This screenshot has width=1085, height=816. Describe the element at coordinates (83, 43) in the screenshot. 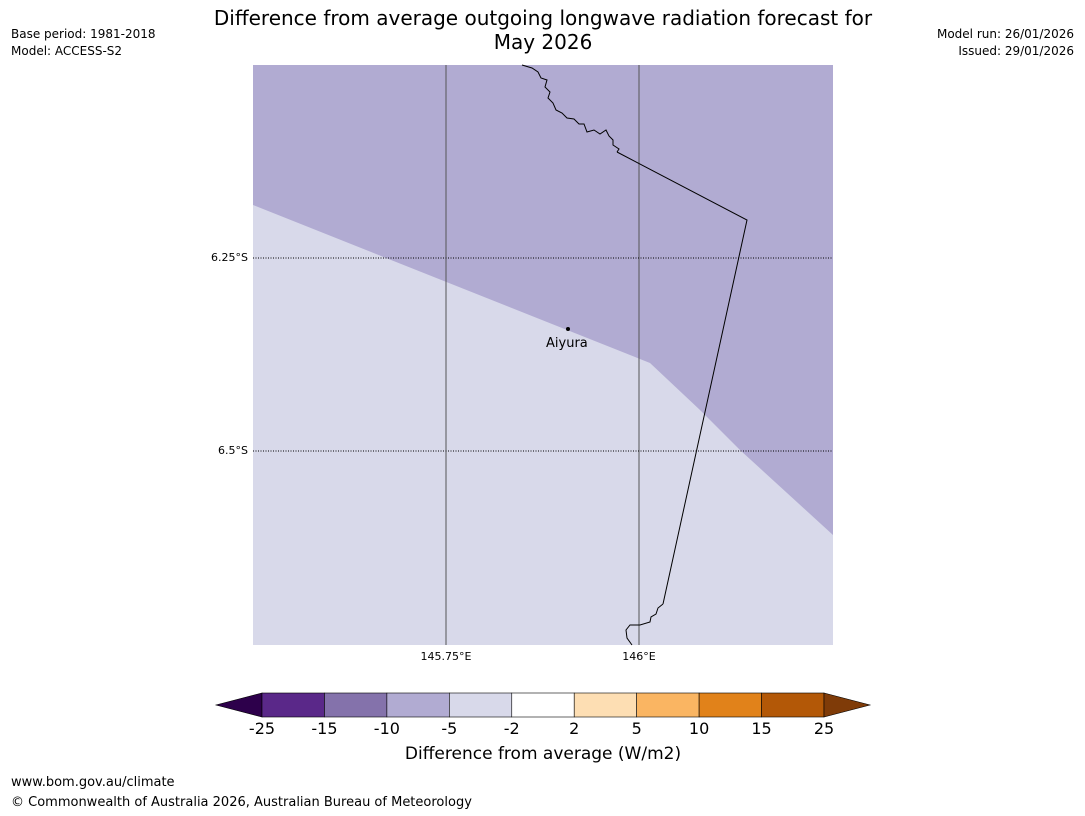

I see `meta-left: Base period: 1981-2018 Model: ACCESS-S2` at that location.